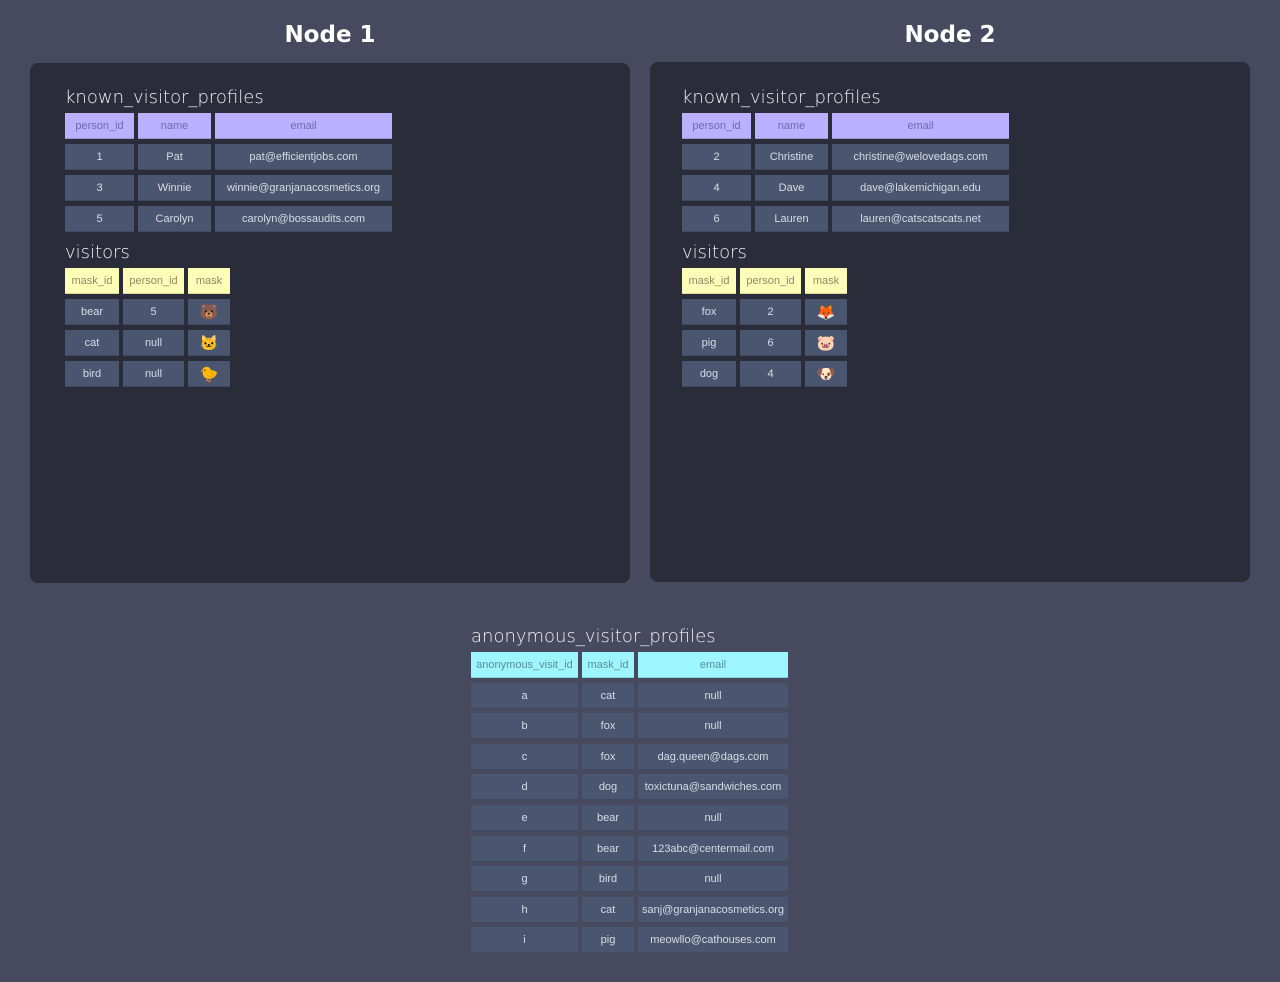 The image size is (1280, 982). What do you see at coordinates (764, 327) in the screenshot?
I see `table: mask_id person_id mask fox 2 🦊 pig 6 🐷 dog 4 🐶` at bounding box center [764, 327].